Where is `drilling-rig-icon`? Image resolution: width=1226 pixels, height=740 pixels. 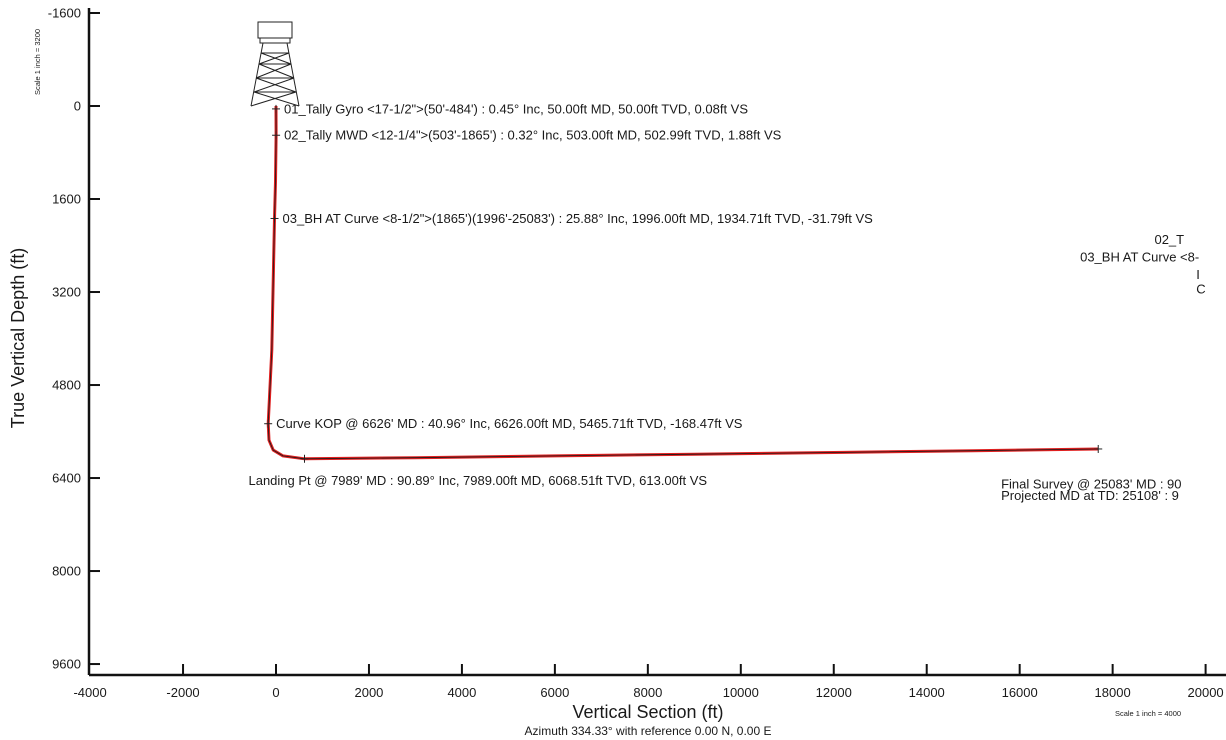
drilling-rig-icon is located at coordinates (275, 64).